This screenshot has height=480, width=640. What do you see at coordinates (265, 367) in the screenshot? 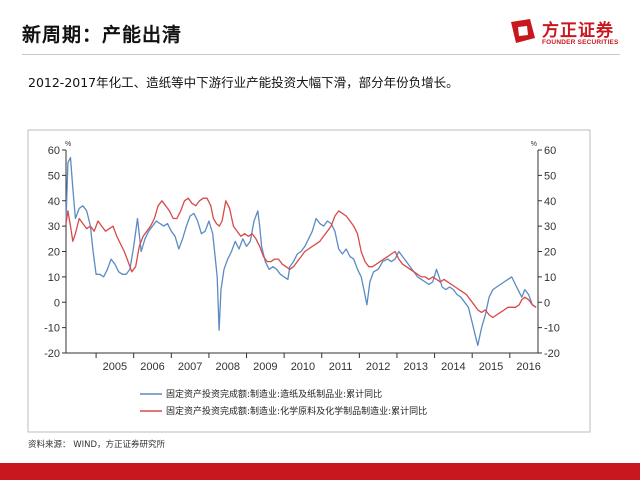
I see `x-tick-label: 2009` at bounding box center [265, 367].